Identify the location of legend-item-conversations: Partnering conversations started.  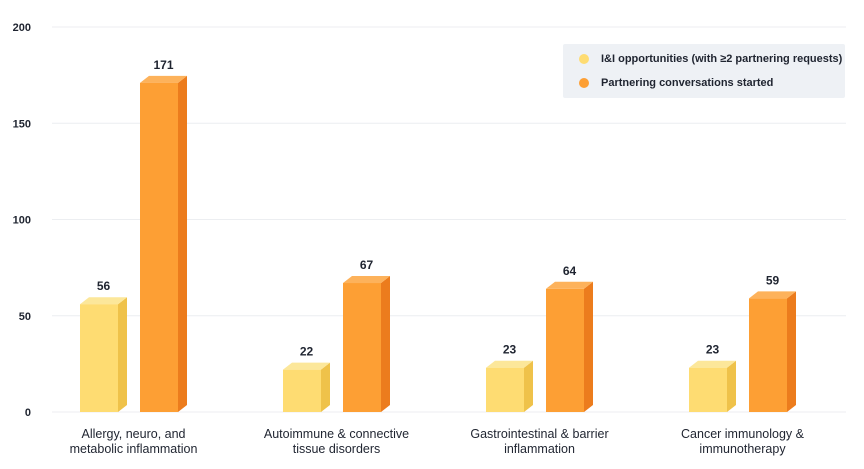
(676, 83).